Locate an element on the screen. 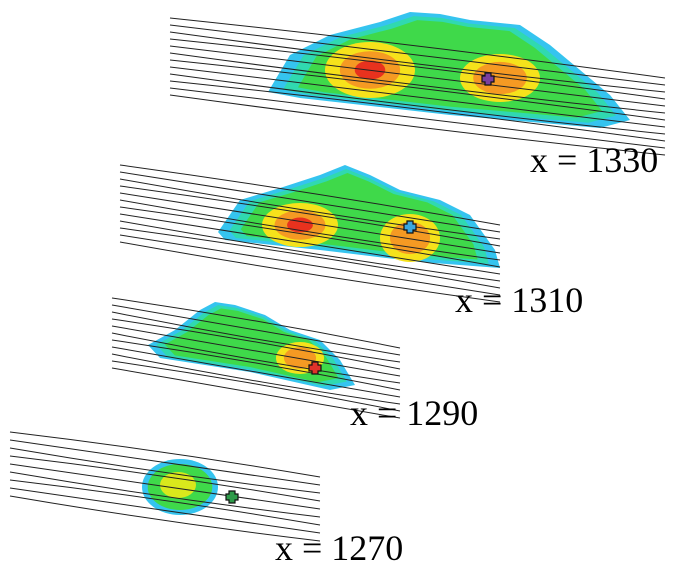 The height and width of the screenshot is (578, 696). panel-label: x = 1270 is located at coordinates (339, 548).